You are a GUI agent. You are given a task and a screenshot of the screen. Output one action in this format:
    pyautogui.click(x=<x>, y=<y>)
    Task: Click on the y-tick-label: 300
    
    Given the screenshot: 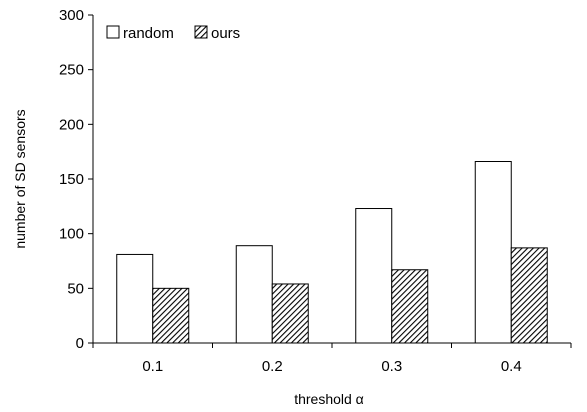 What is the action you would take?
    pyautogui.click(x=71, y=15)
    